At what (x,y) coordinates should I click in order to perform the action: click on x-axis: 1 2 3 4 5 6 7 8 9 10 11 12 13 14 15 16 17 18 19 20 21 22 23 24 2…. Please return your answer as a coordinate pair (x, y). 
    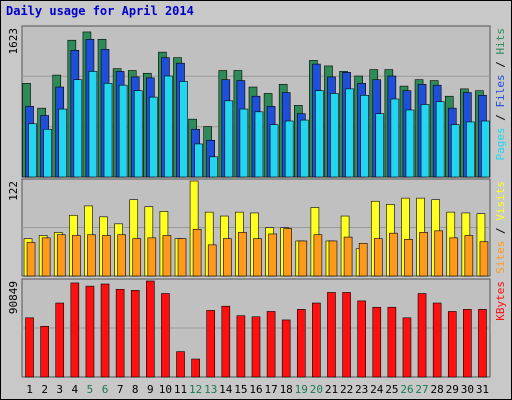
    Looking at the image, I should click on (257, 389).